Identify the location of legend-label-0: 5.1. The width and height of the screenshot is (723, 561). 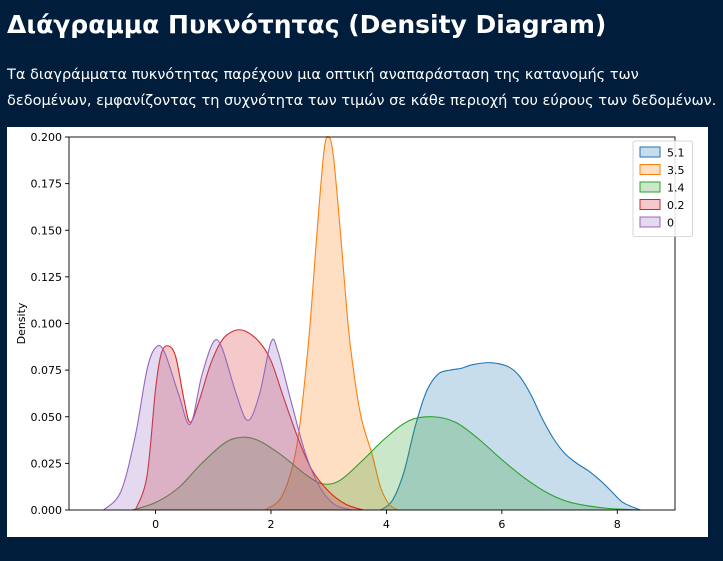
(676, 153).